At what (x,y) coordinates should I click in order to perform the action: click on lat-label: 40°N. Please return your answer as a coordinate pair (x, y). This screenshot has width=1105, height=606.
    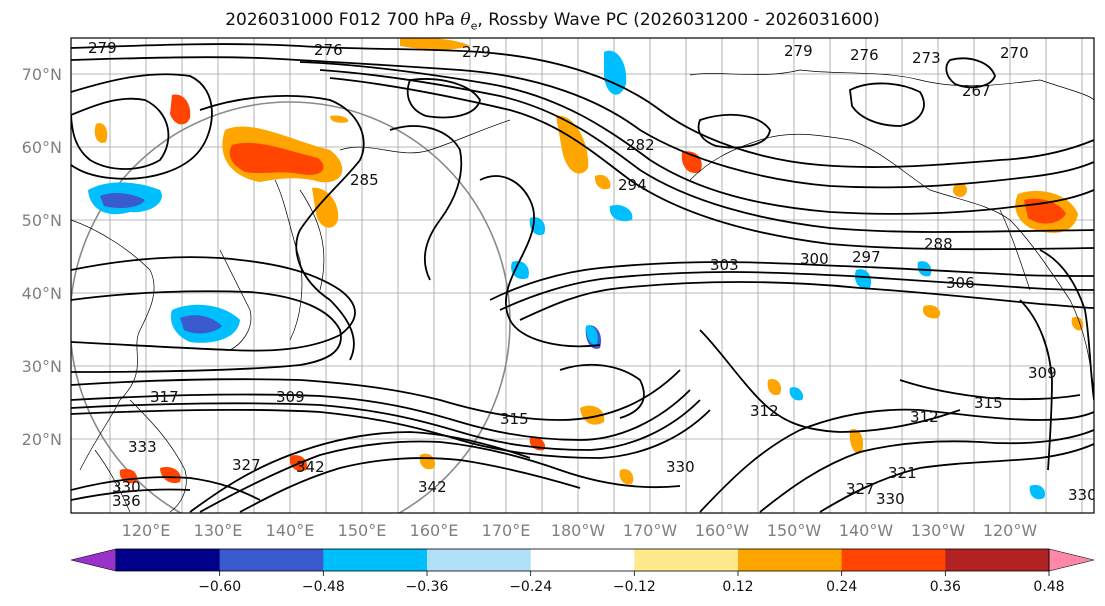
    Looking at the image, I should click on (42, 293).